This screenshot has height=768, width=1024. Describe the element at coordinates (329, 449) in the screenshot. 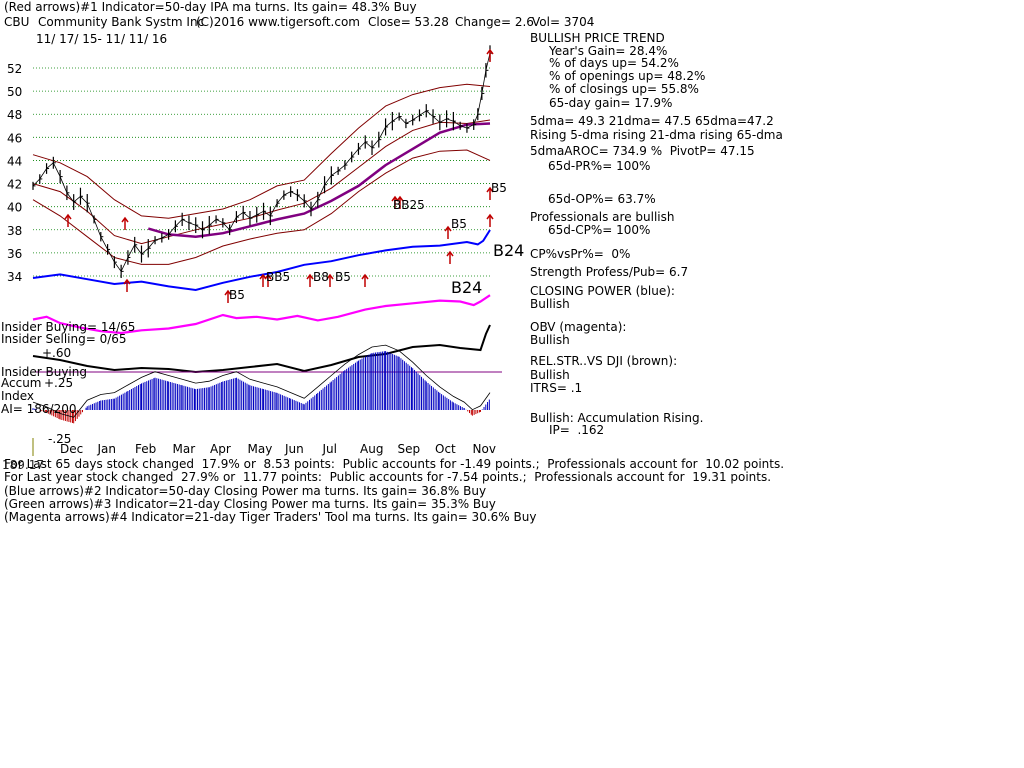

I see `x-tick-label: Jul` at that location.